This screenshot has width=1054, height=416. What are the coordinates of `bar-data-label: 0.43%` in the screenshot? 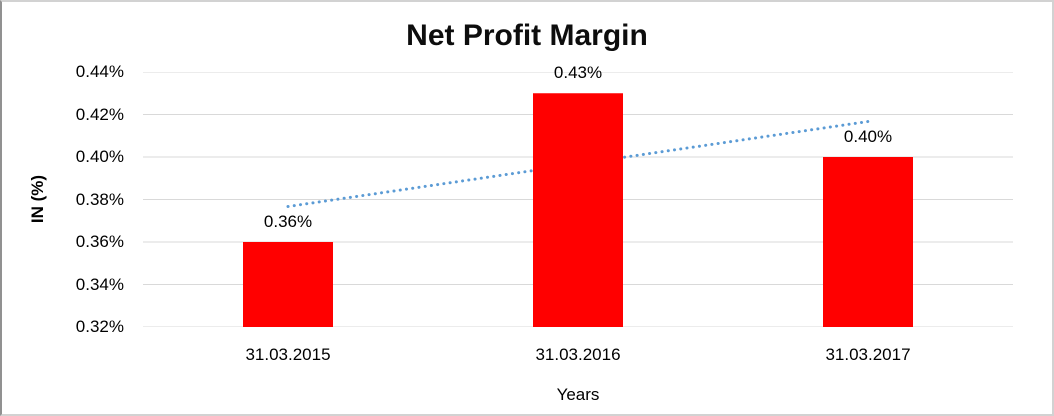 It's located at (578, 73).